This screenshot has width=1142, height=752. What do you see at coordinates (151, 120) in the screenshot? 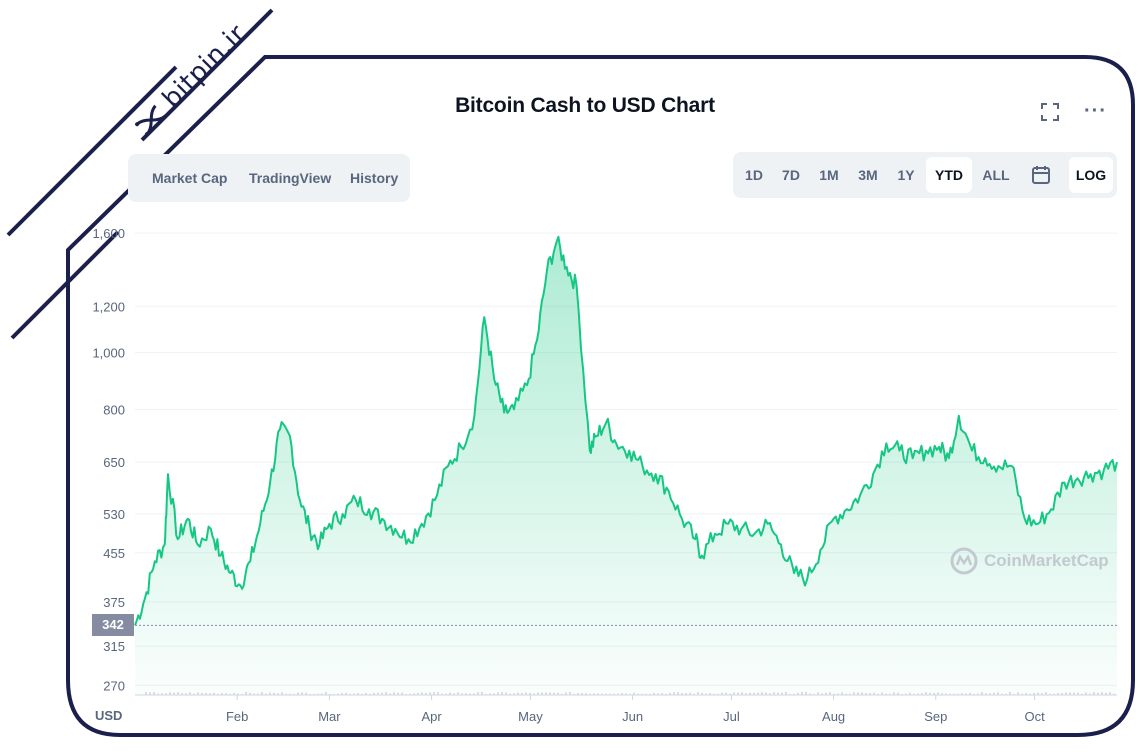
I see `bitpin-logo-icon` at bounding box center [151, 120].